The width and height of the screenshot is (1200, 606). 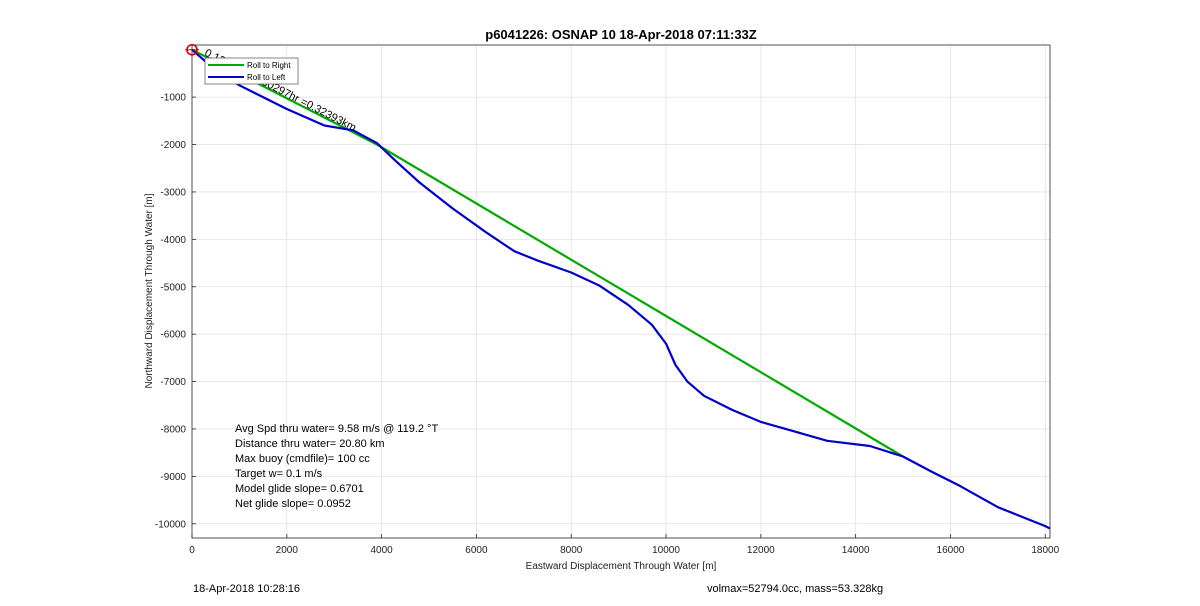 What do you see at coordinates (336, 429) in the screenshot?
I see `stat-avg-speed: Avg Spd thru water= 9.58 m/s @ 119.2 °T` at bounding box center [336, 429].